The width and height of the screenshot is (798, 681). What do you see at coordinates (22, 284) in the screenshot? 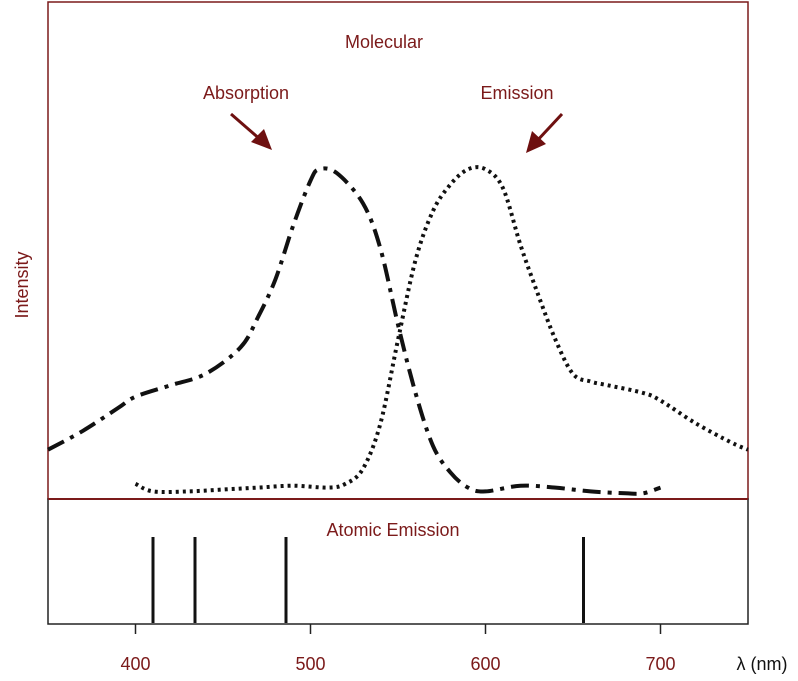
I see `y-axis-label: Intensity` at bounding box center [22, 284].